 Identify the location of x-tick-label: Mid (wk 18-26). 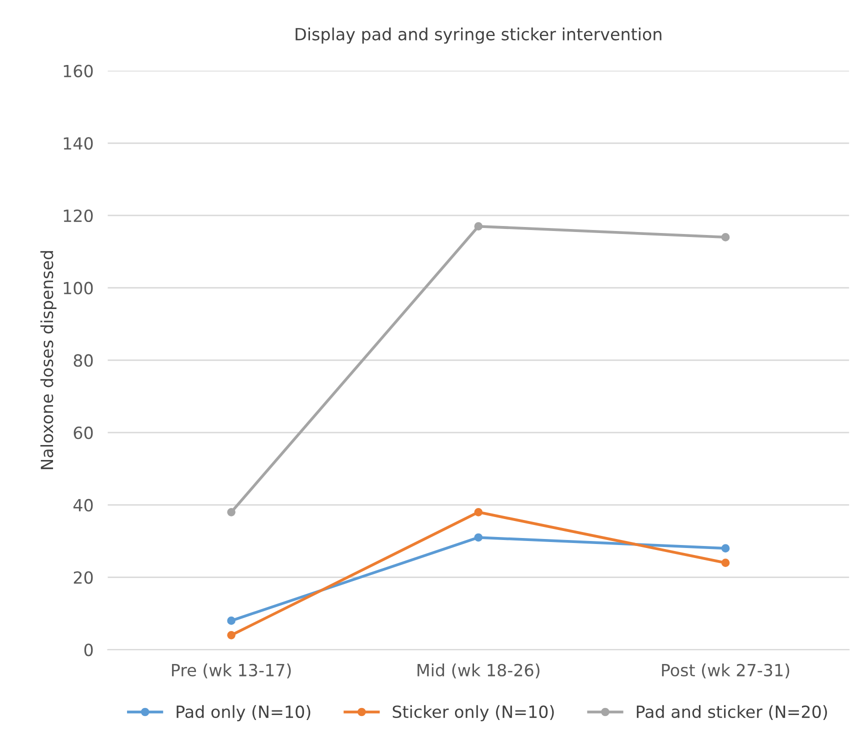
(479, 671).